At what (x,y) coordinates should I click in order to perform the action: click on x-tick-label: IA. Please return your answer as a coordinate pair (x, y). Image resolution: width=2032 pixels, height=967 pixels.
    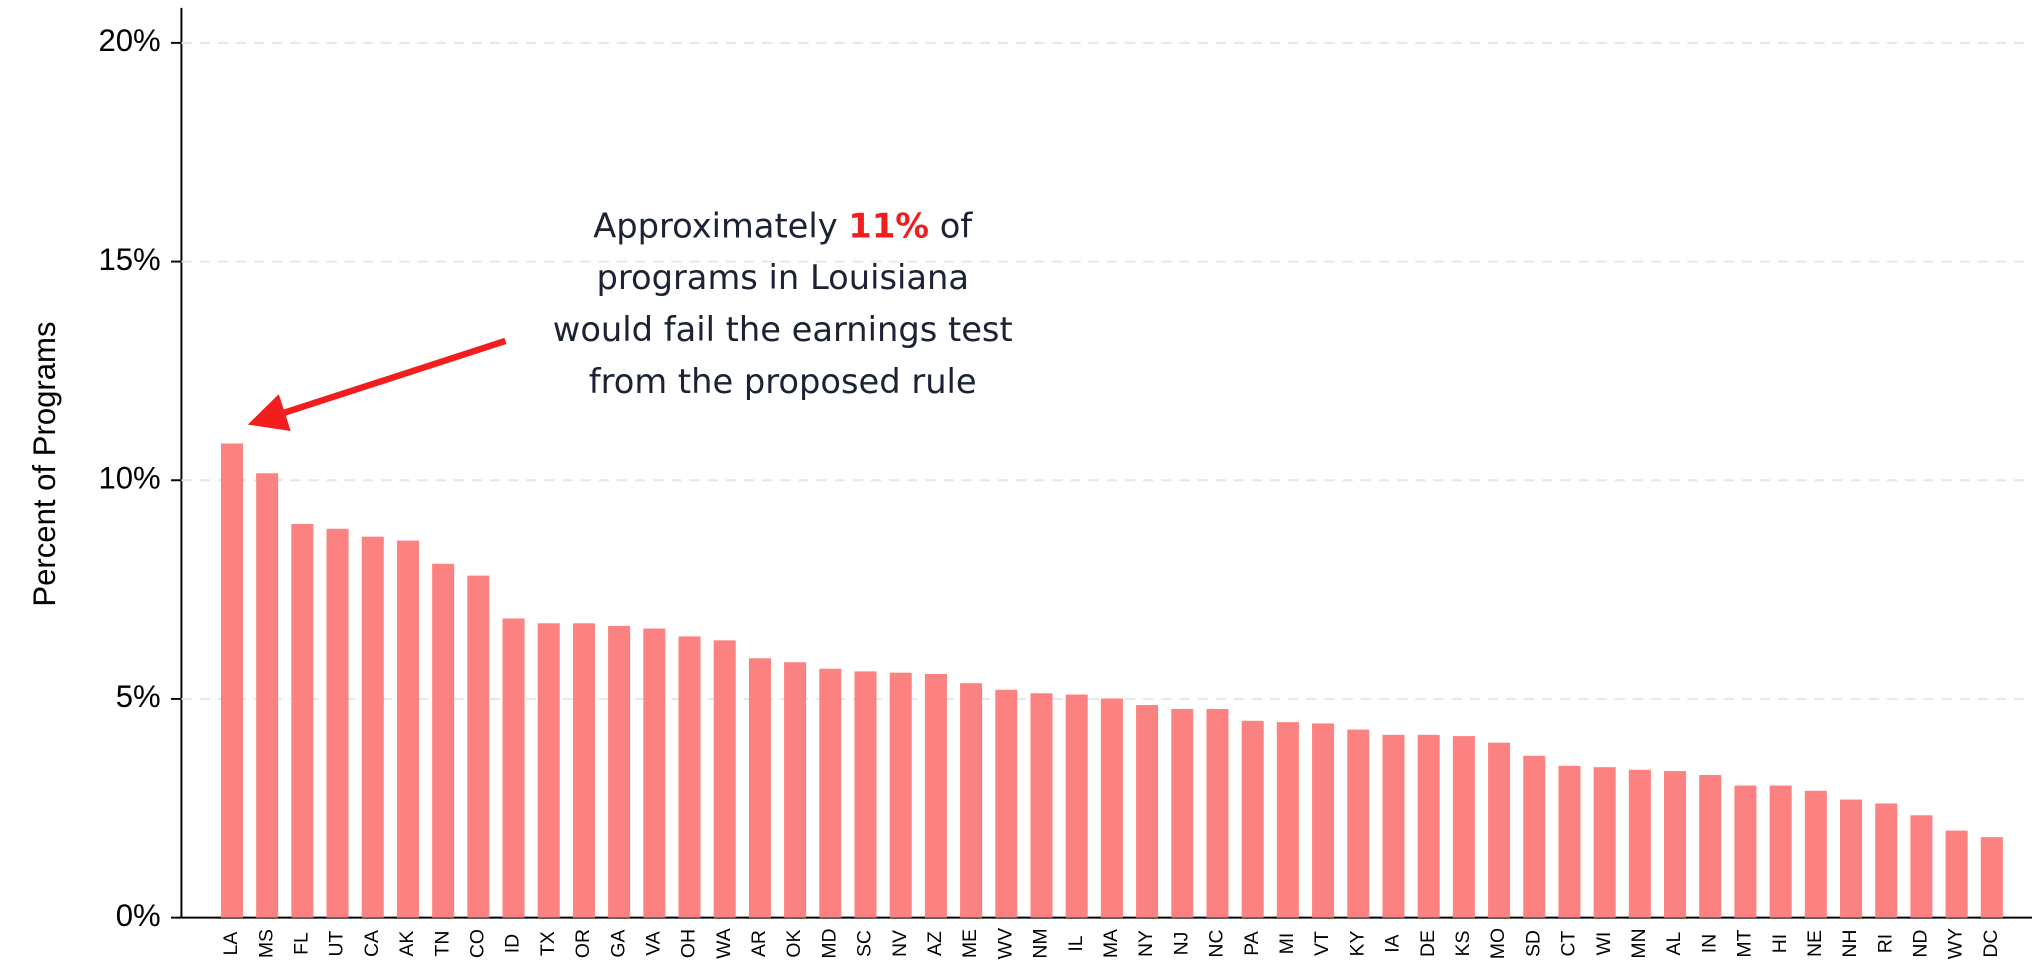
    Looking at the image, I should click on (1393, 943).